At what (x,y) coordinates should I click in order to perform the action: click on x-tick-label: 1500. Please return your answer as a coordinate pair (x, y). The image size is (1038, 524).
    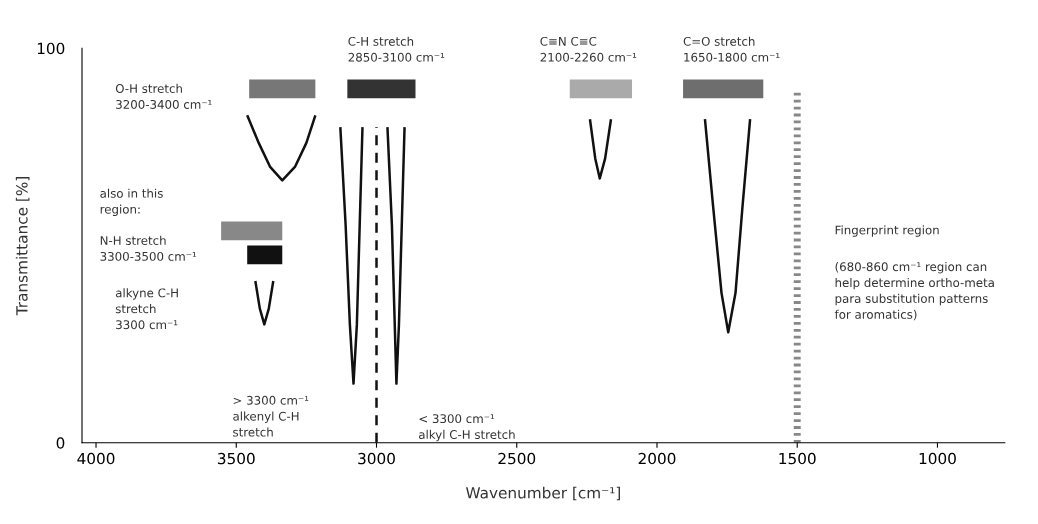
    Looking at the image, I should click on (797, 458).